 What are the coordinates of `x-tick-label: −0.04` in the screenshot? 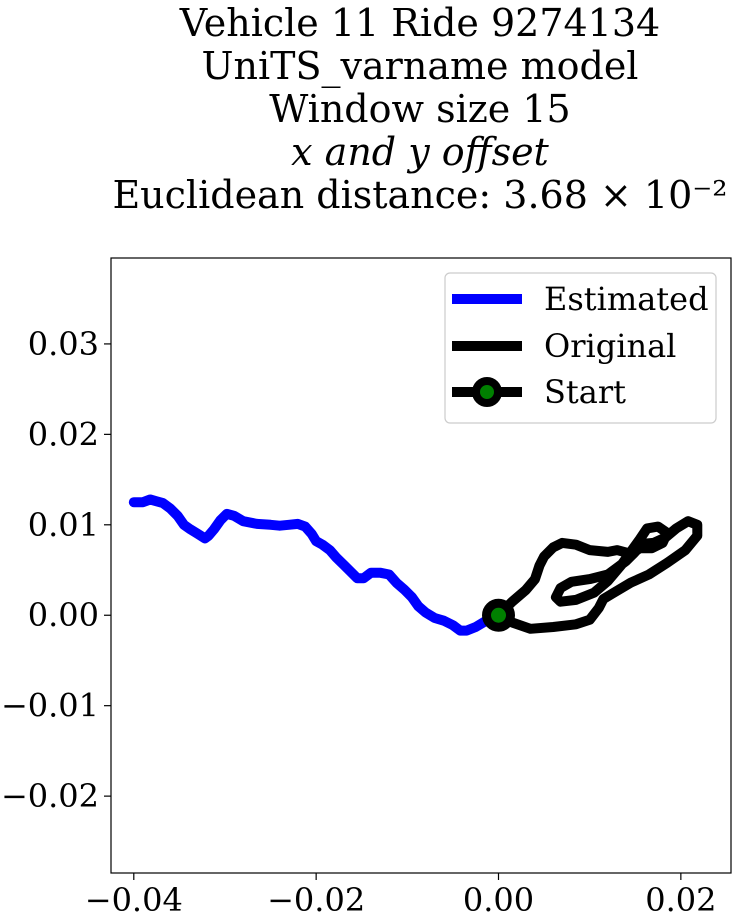 It's located at (134, 900).